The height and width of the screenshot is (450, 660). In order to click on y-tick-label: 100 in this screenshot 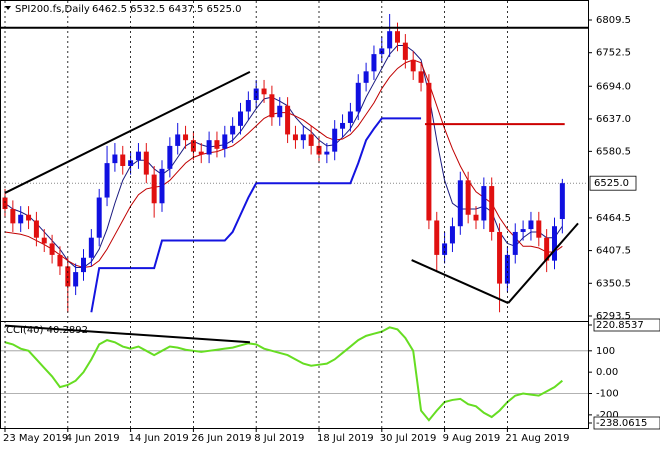, I will do `click(605, 351)`.